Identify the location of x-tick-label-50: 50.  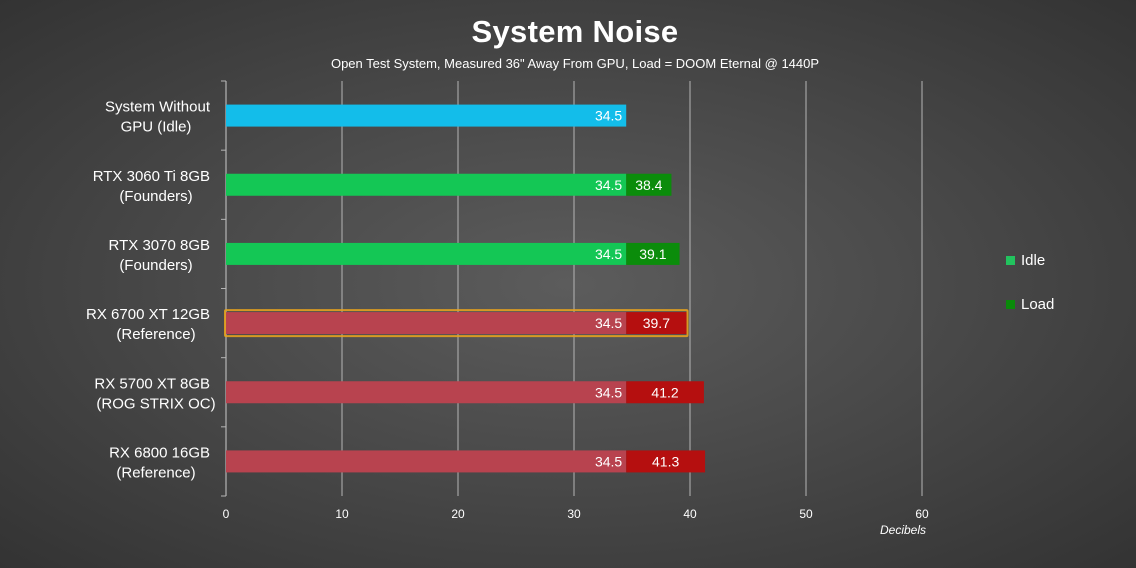
(806, 514).